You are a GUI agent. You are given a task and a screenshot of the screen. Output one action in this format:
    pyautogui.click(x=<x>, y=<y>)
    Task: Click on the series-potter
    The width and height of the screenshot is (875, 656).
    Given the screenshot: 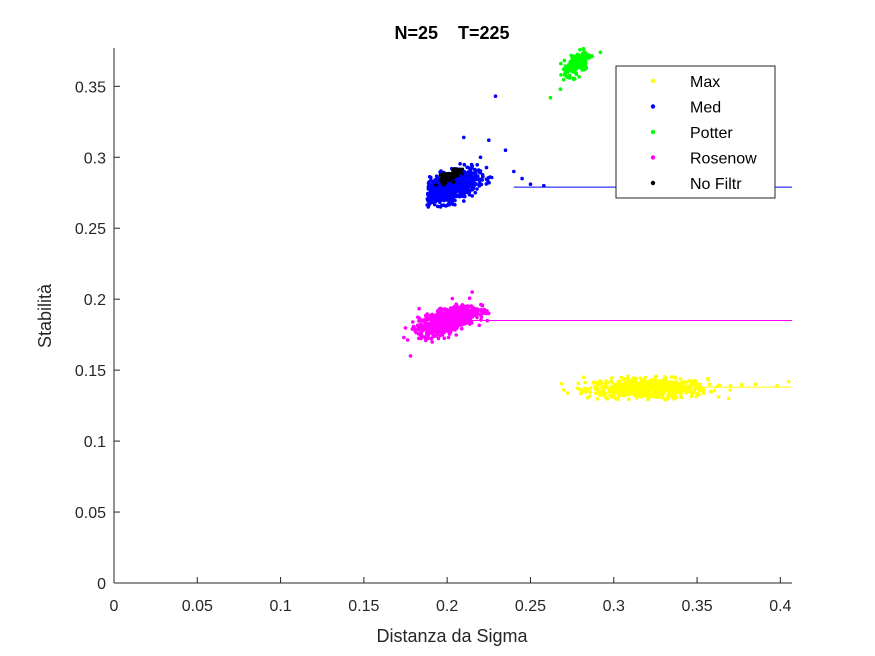 What is the action you would take?
    pyautogui.click(x=575, y=73)
    